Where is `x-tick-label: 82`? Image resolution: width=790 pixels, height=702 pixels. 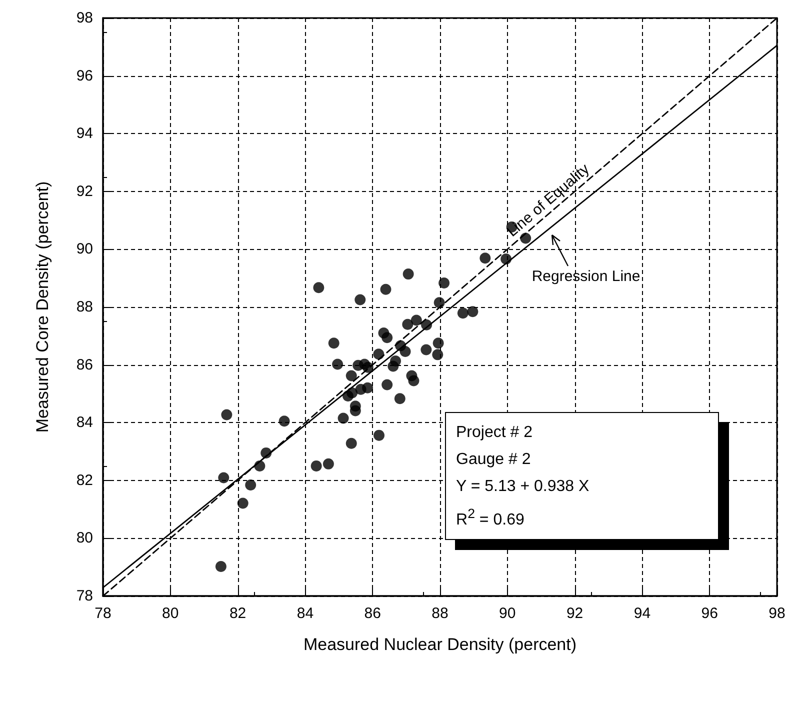 x-tick-label: 82 is located at coordinates (237, 613).